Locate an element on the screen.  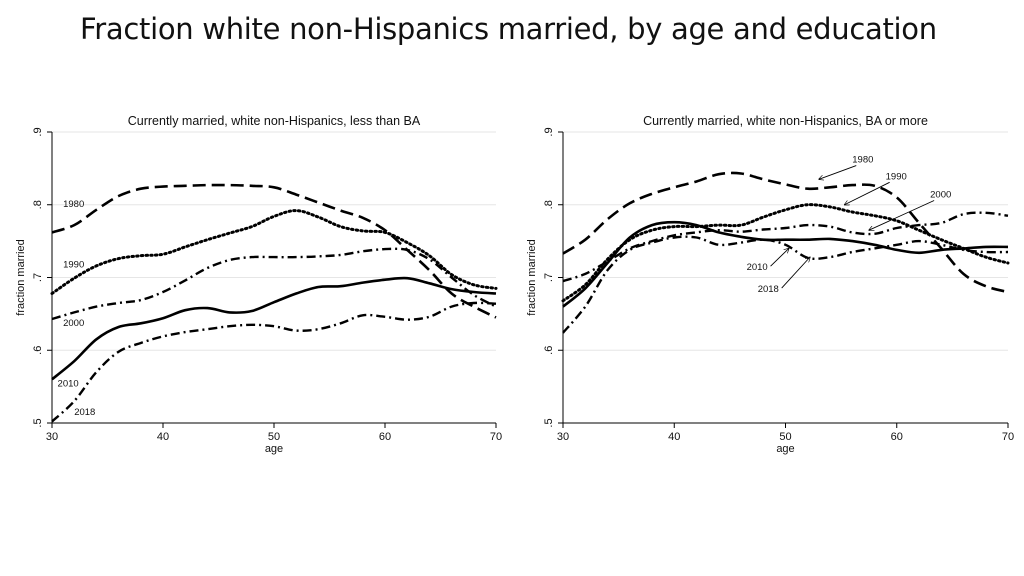
chart-1-y-axis-label: fraction married is located at coordinates (21, 277).